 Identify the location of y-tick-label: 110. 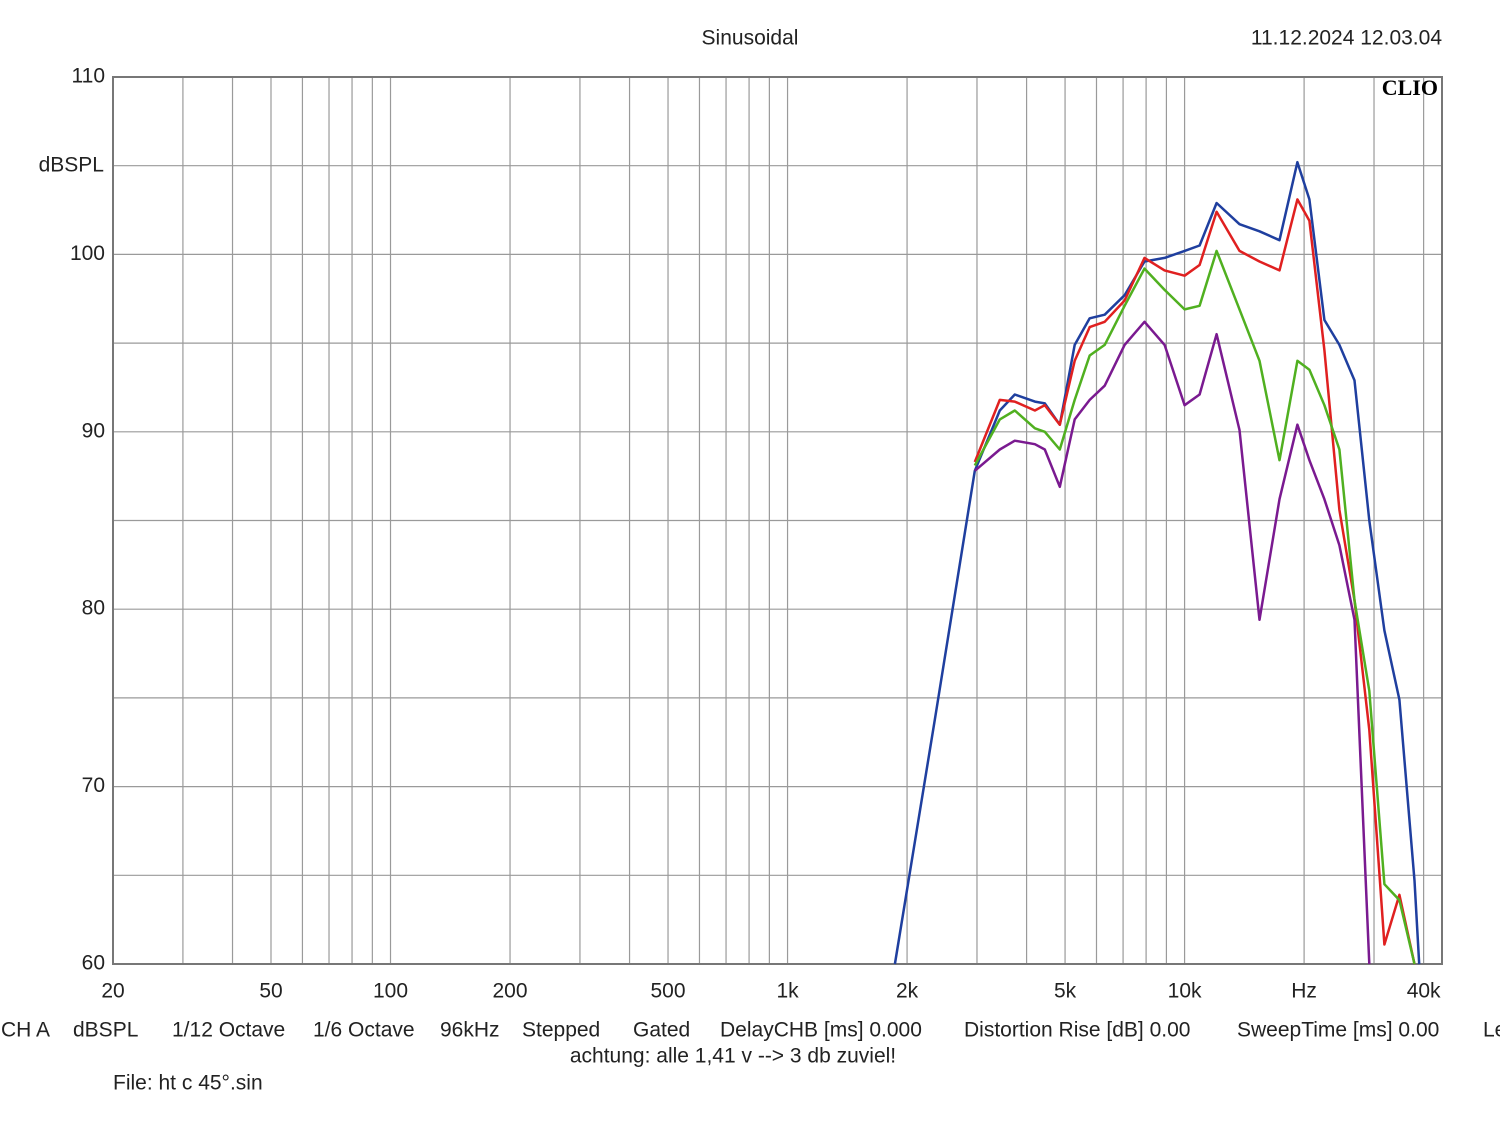
(88, 76).